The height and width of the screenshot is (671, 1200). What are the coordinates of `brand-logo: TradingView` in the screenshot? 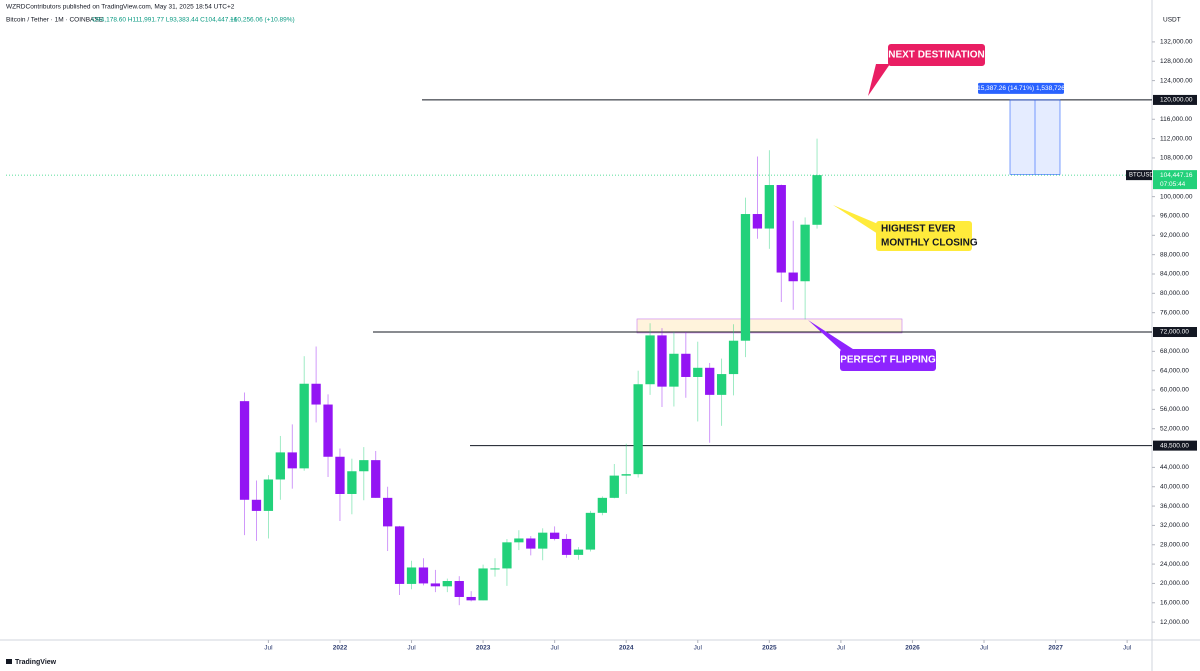 It's located at (31, 662).